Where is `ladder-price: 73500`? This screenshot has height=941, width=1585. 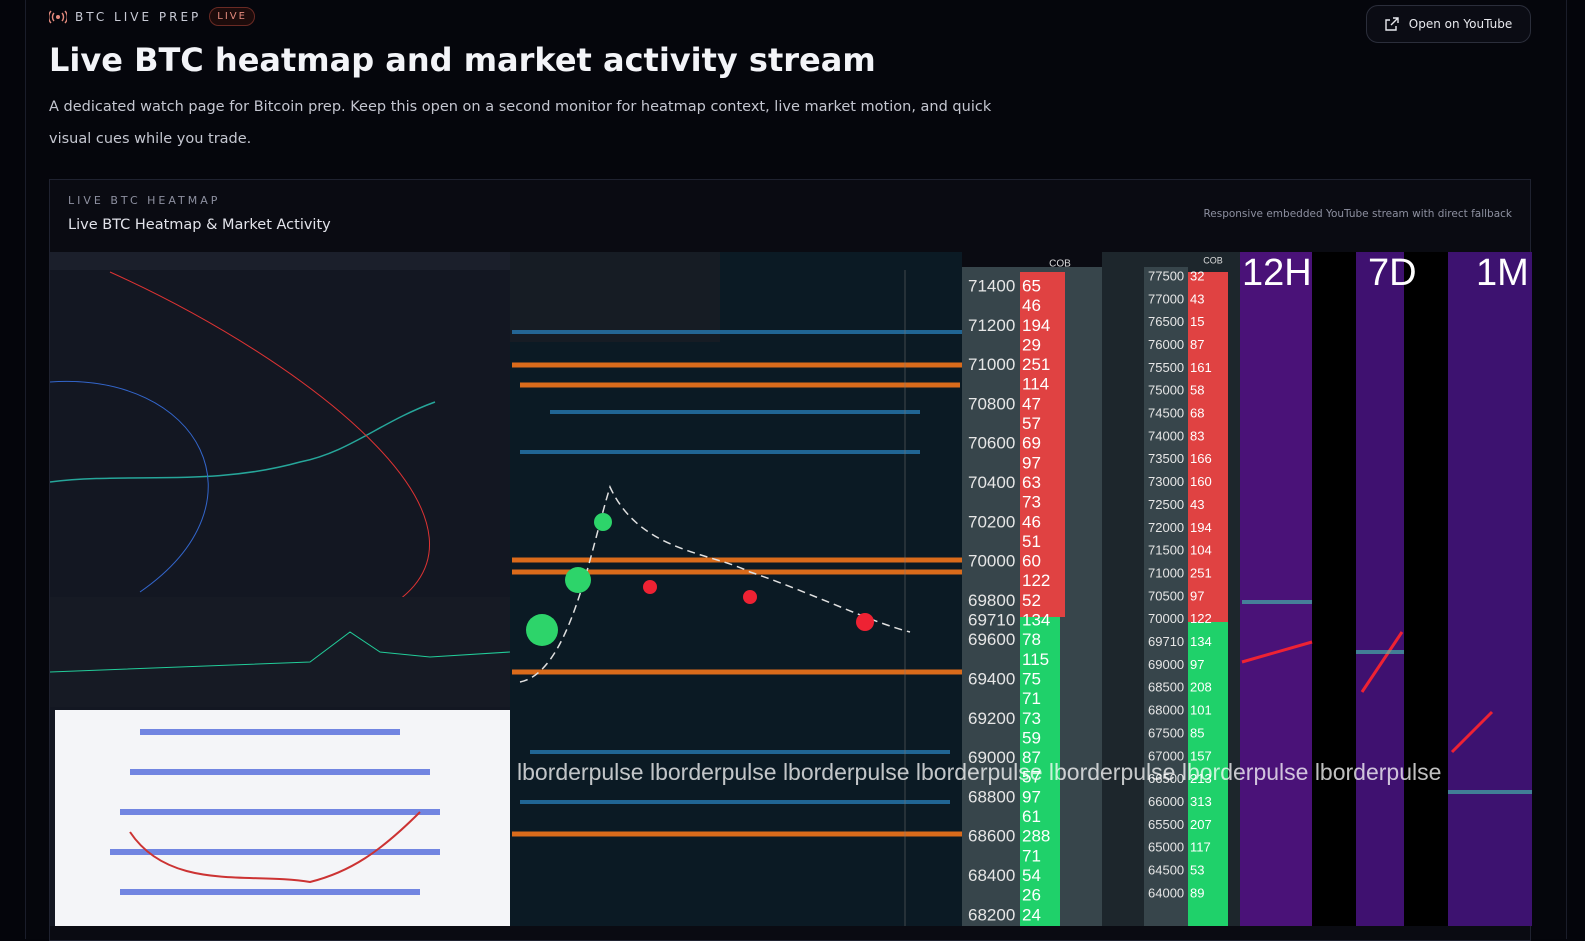
ladder-price: 73500 is located at coordinates (1166, 458).